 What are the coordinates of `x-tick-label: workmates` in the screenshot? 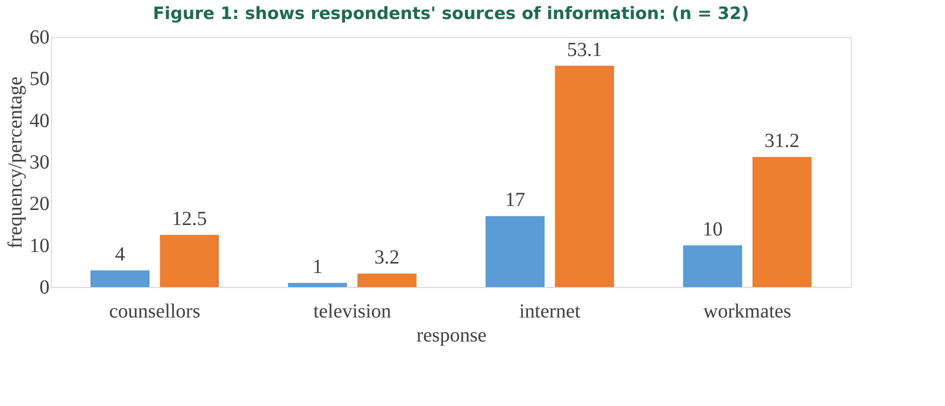 It's located at (747, 311).